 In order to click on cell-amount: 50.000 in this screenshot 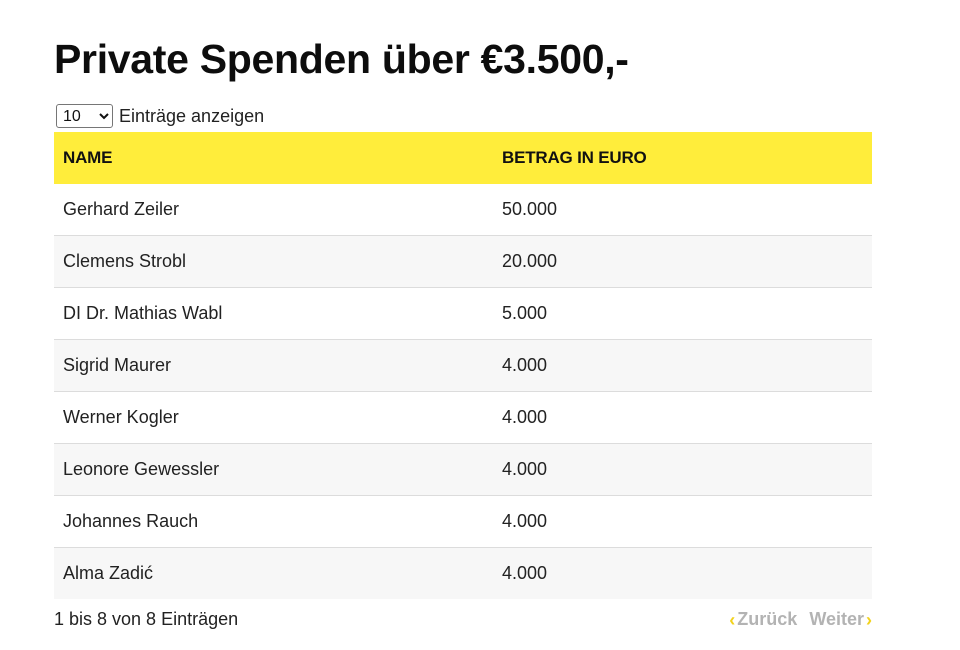, I will do `click(682, 210)`.